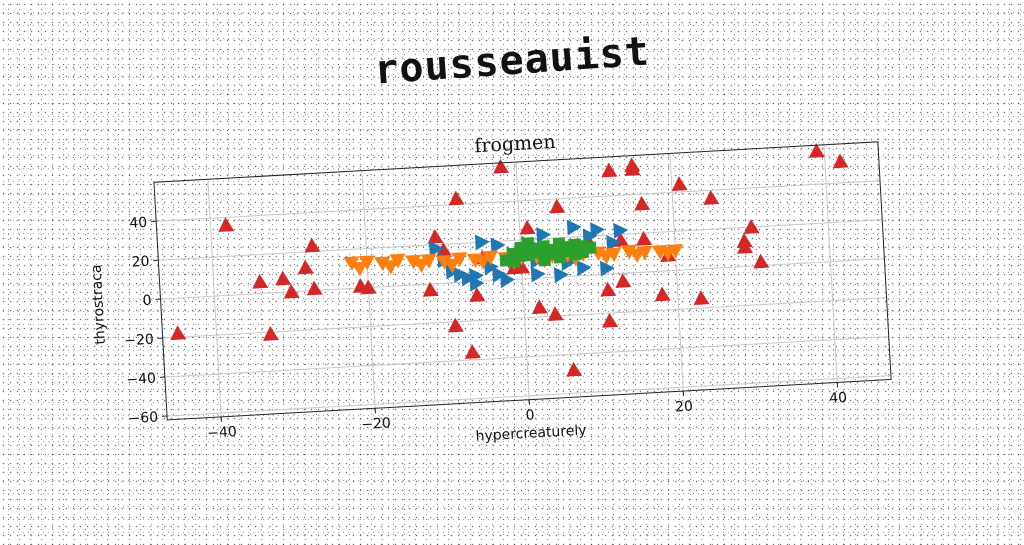 This screenshot has height=545, width=1024. I want to click on y-tick-label: −60, so click(143, 419).